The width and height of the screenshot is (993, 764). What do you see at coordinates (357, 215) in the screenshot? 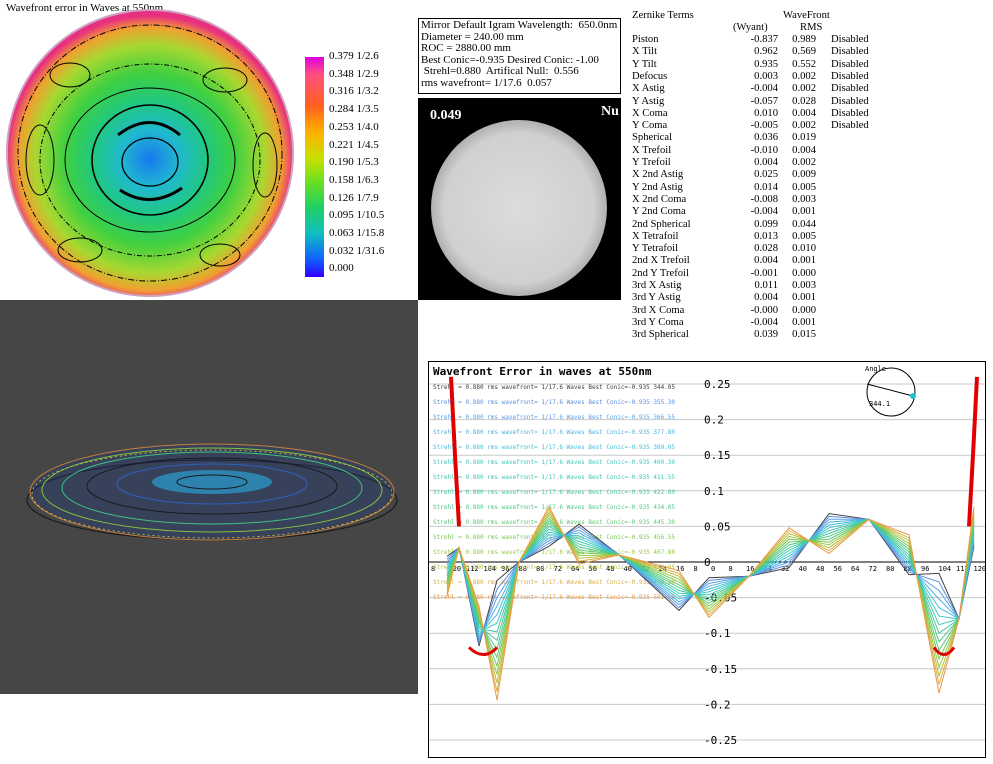
I see `color-scale-label: 0.095 1/10.5` at bounding box center [357, 215].